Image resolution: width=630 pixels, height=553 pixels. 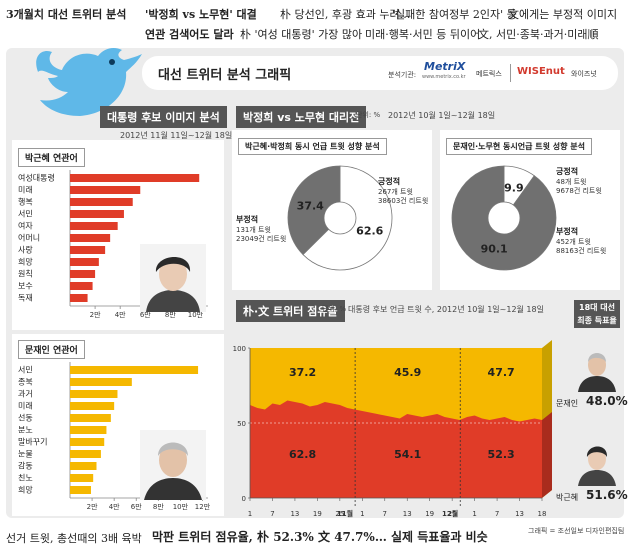 I want to click on park-chart-tick-label: 2만, so click(x=95, y=314).